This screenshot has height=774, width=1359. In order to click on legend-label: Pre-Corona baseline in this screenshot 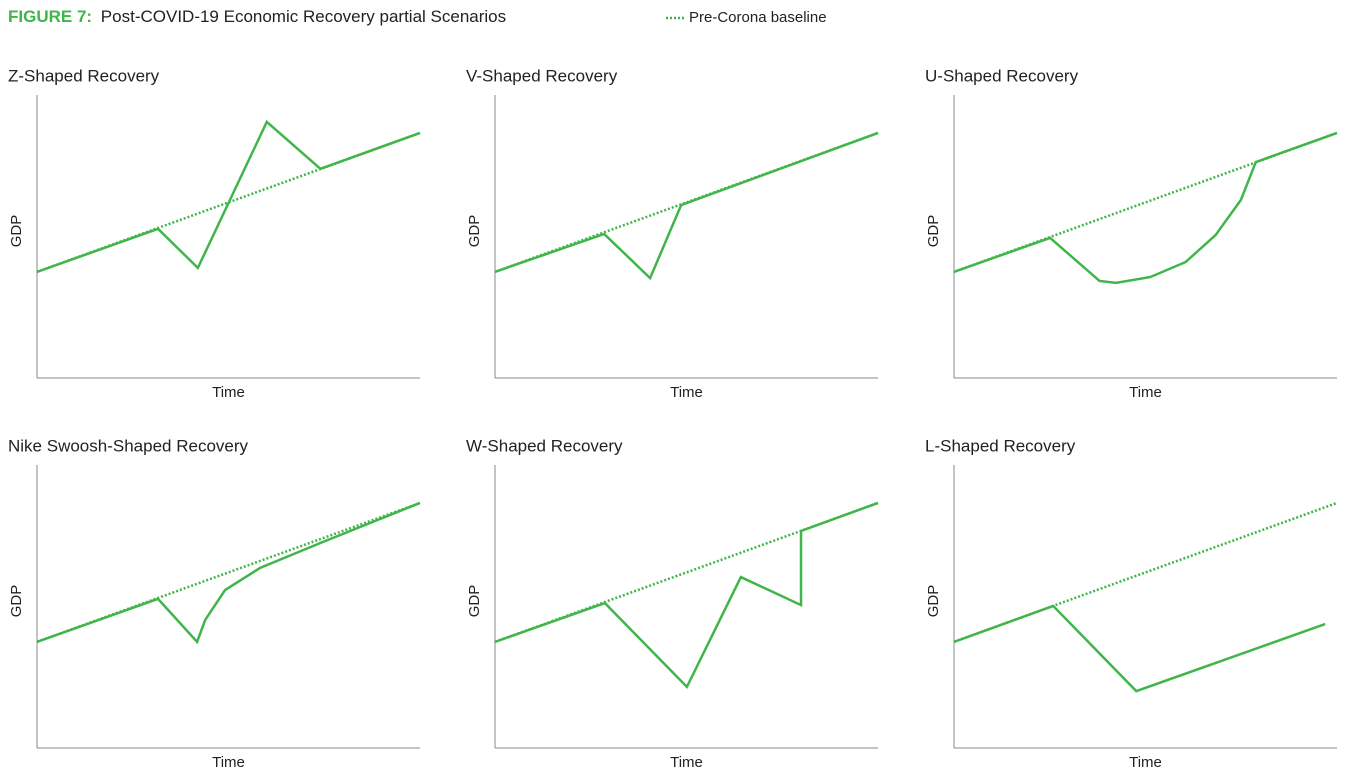, I will do `click(758, 17)`.